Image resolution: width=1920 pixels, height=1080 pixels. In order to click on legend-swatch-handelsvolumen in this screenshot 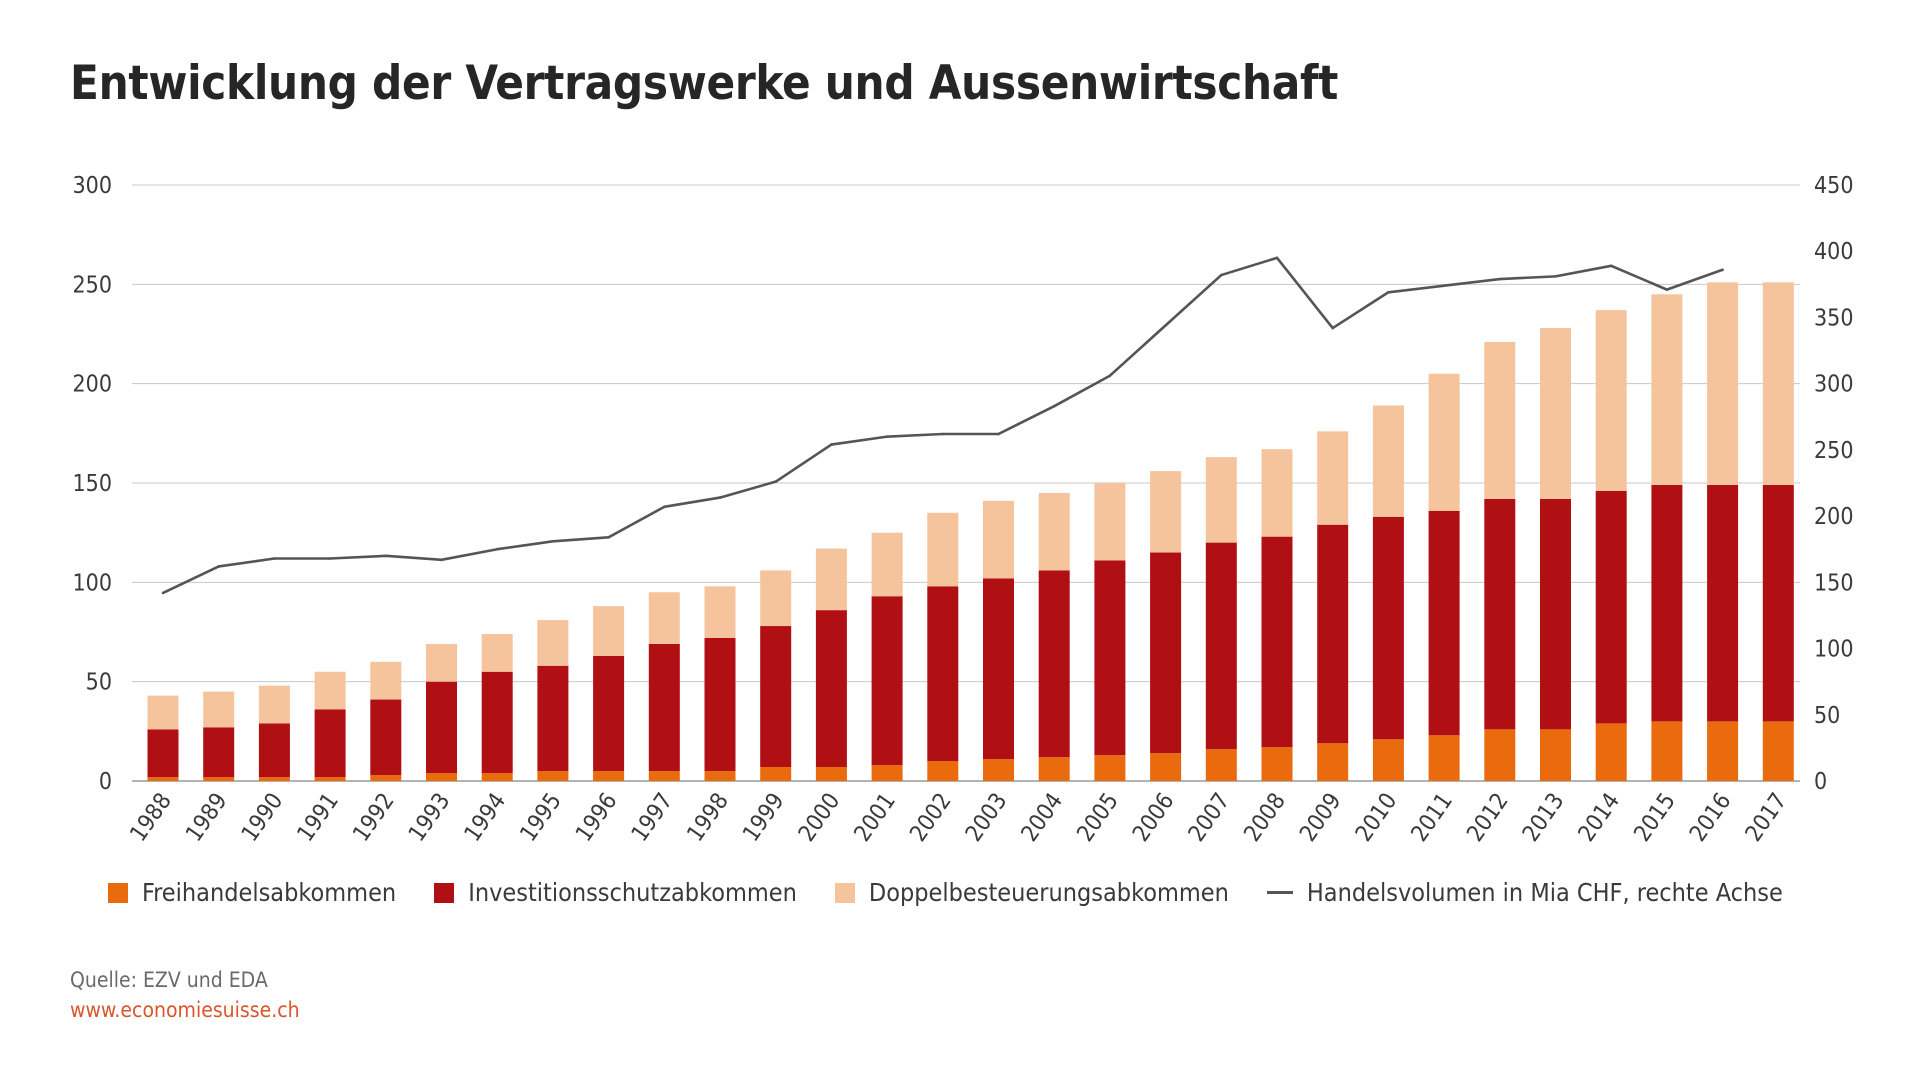, I will do `click(1279, 892)`.